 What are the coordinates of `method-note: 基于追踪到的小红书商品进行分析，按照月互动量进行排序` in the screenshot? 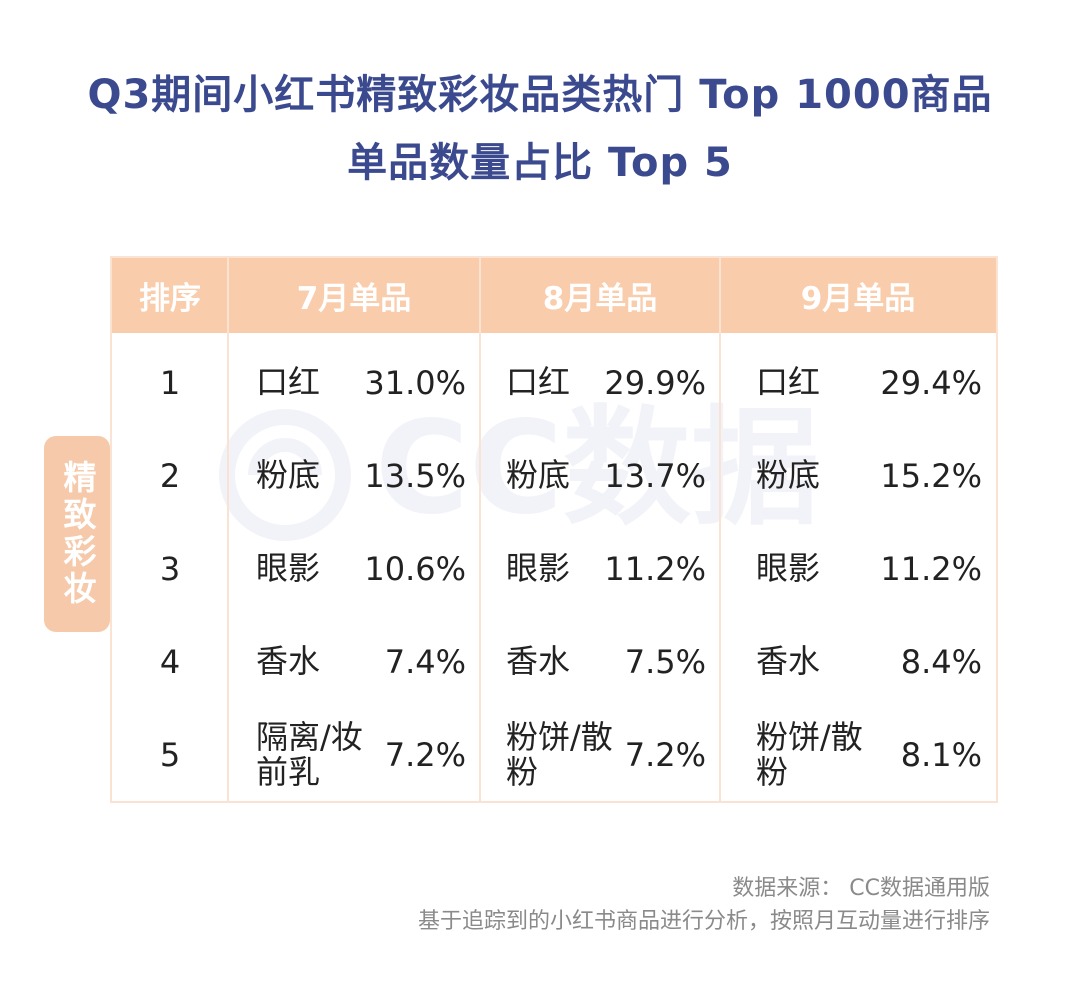 It's located at (703, 921).